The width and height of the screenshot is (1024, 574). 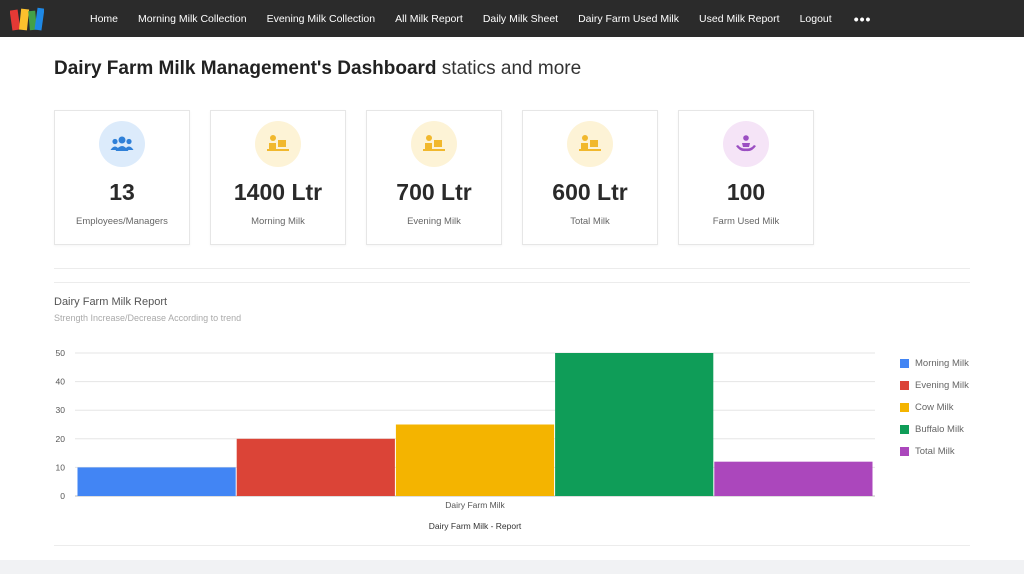 What do you see at coordinates (634, 424) in the screenshot?
I see `bar-buffalo-milk` at bounding box center [634, 424].